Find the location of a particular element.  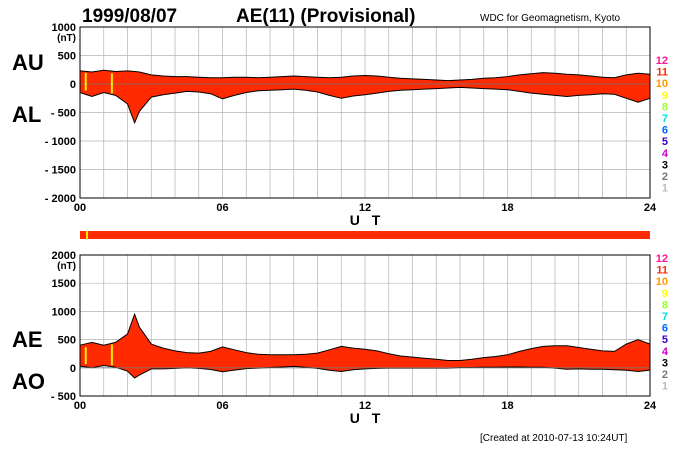

series-label-upper: AE is located at coordinates (27, 339).